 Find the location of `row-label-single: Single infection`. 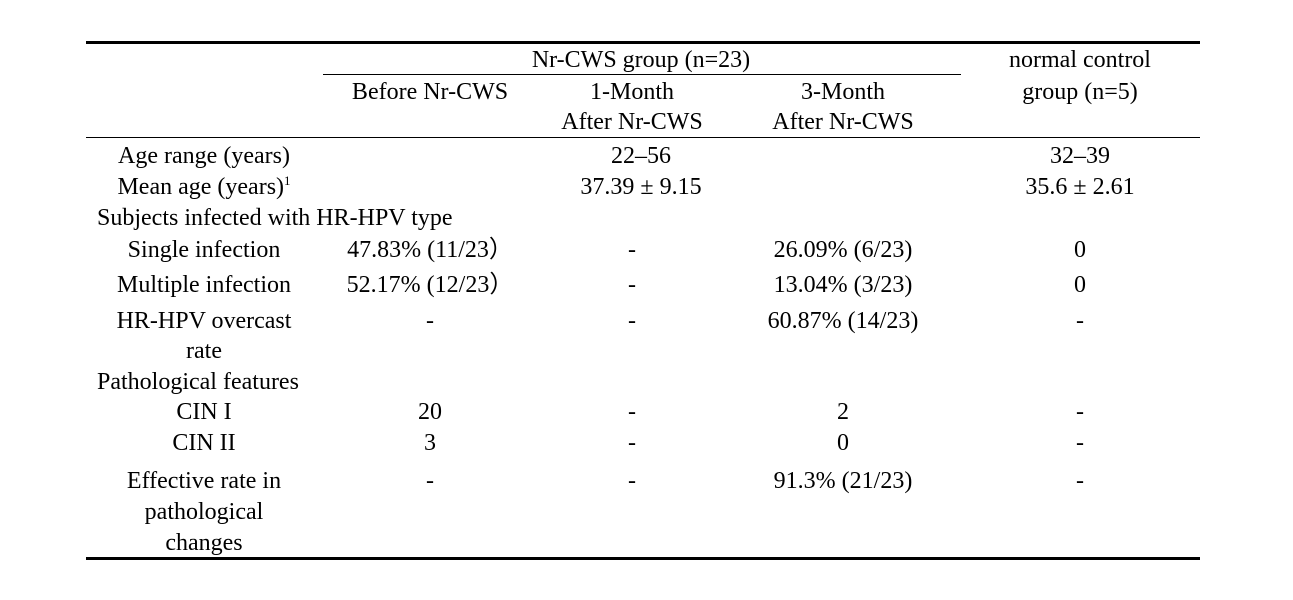

row-label-single: Single infection is located at coordinates (204, 250).